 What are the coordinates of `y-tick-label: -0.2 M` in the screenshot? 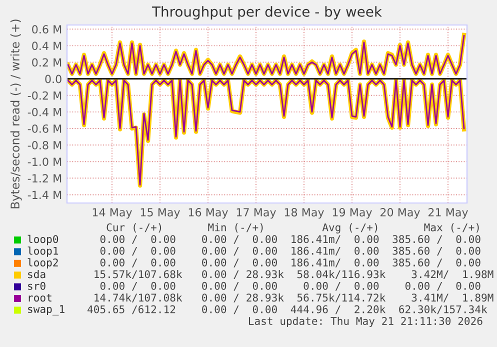 It's located at (45, 95).